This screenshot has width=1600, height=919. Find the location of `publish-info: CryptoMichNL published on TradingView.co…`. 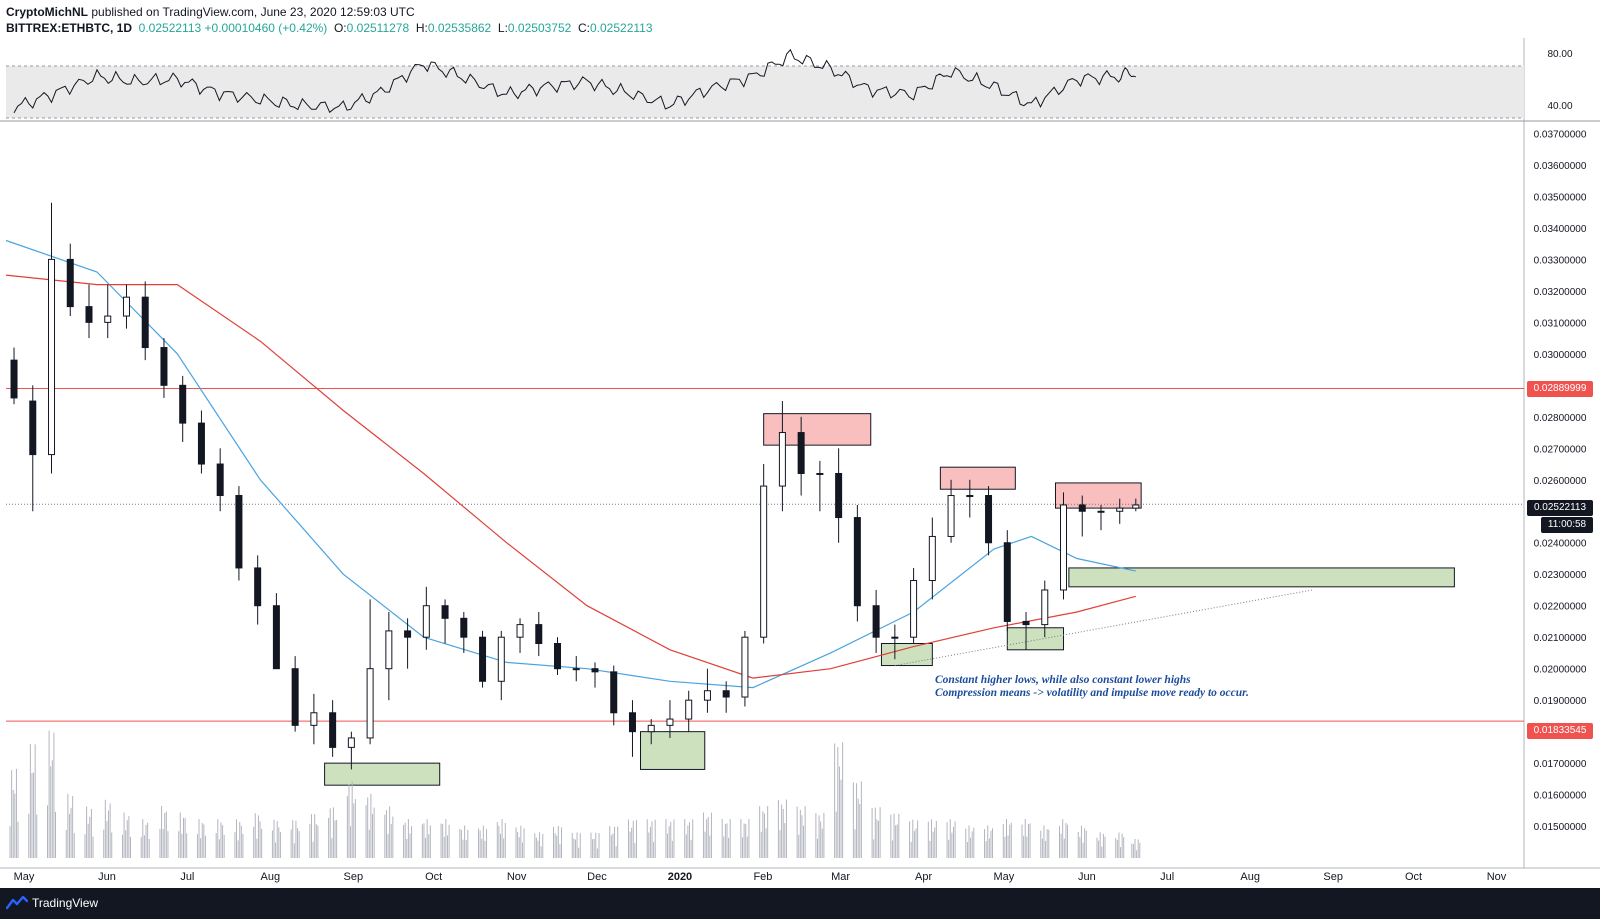

publish-info: CryptoMichNL published on TradingView.co… is located at coordinates (210, 12).